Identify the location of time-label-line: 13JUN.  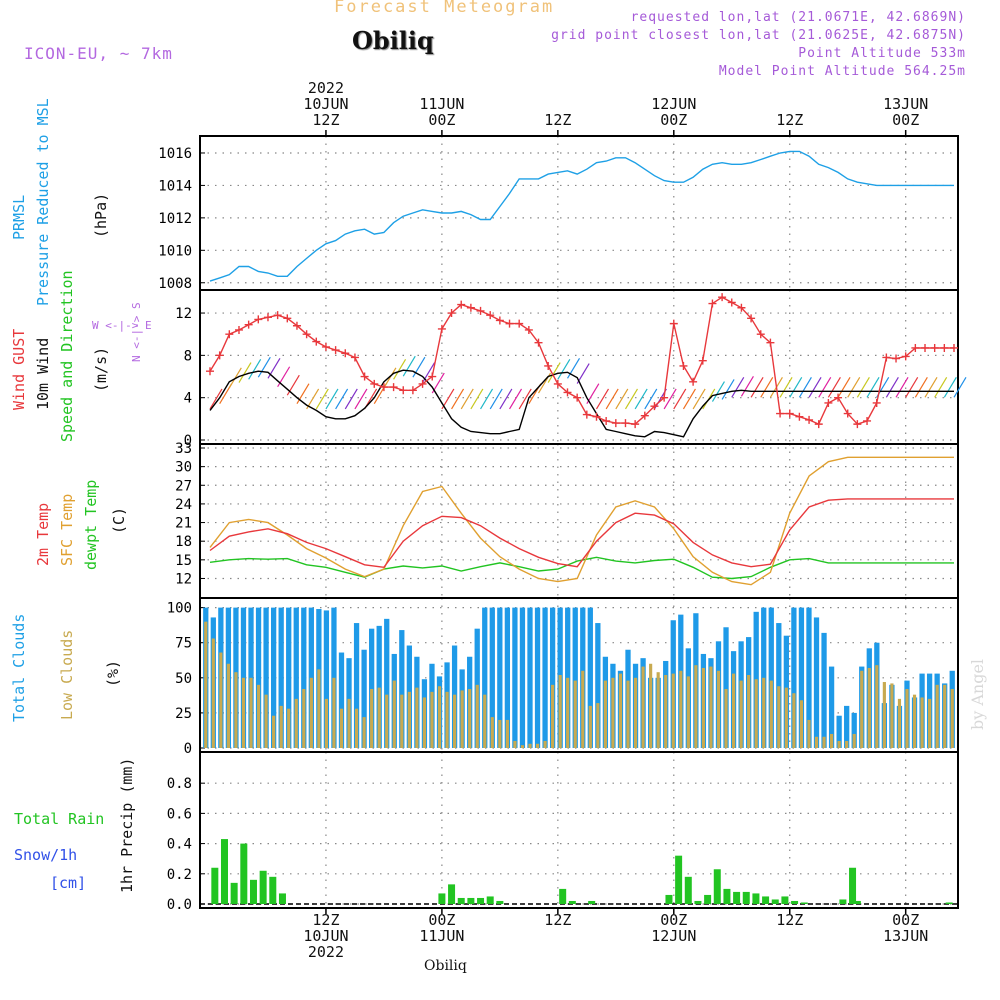
(906, 104).